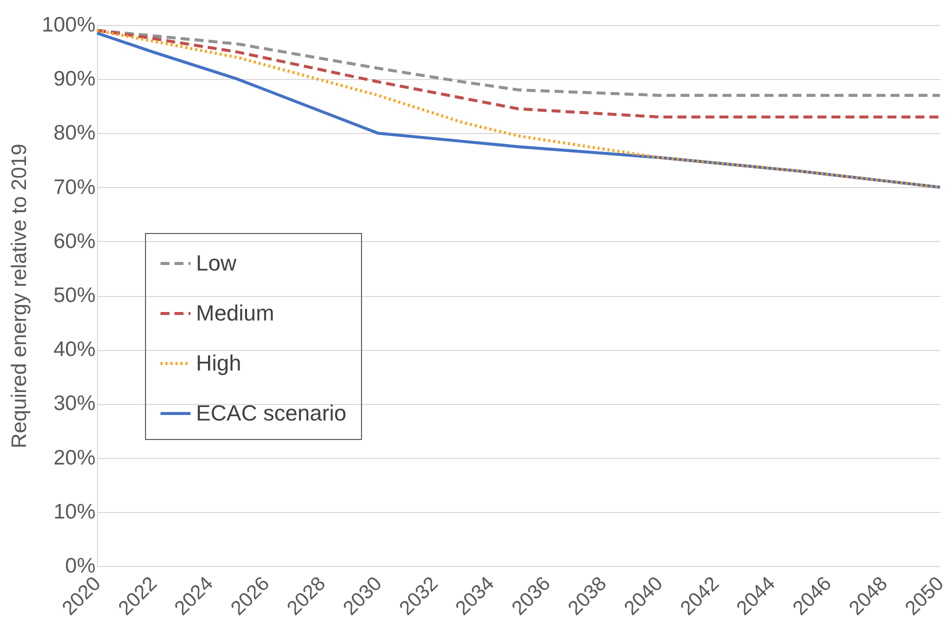  What do you see at coordinates (216, 263) in the screenshot?
I see `legend-label: Low` at bounding box center [216, 263].